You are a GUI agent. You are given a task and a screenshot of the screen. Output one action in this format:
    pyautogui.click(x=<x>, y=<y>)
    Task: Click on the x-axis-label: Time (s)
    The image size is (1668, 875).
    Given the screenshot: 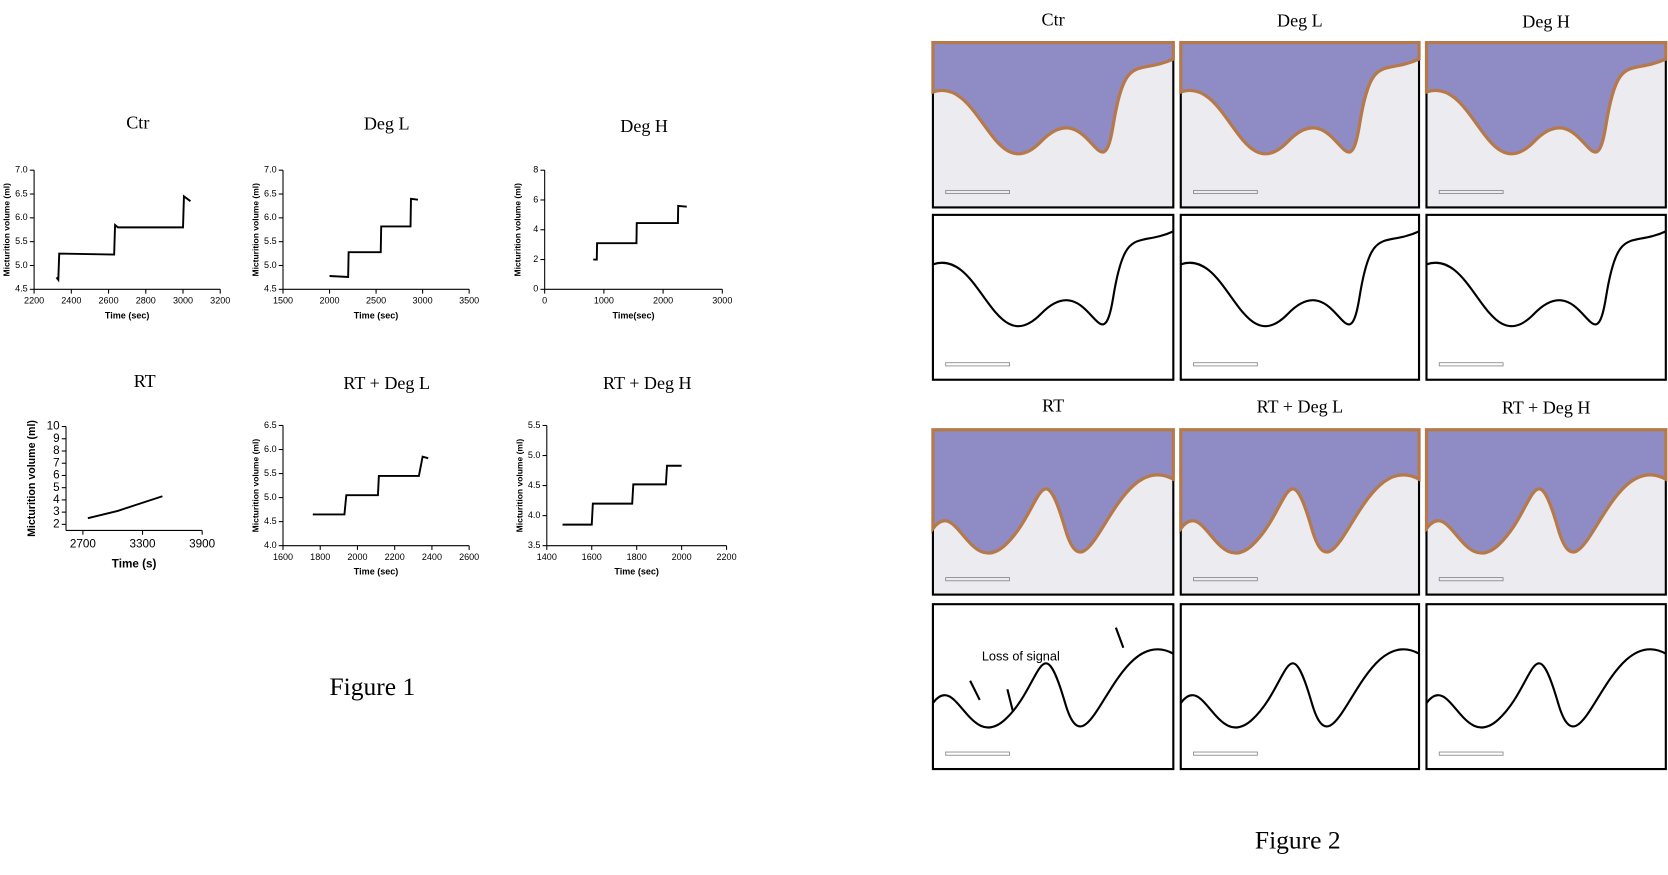 What is the action you would take?
    pyautogui.click(x=134, y=564)
    